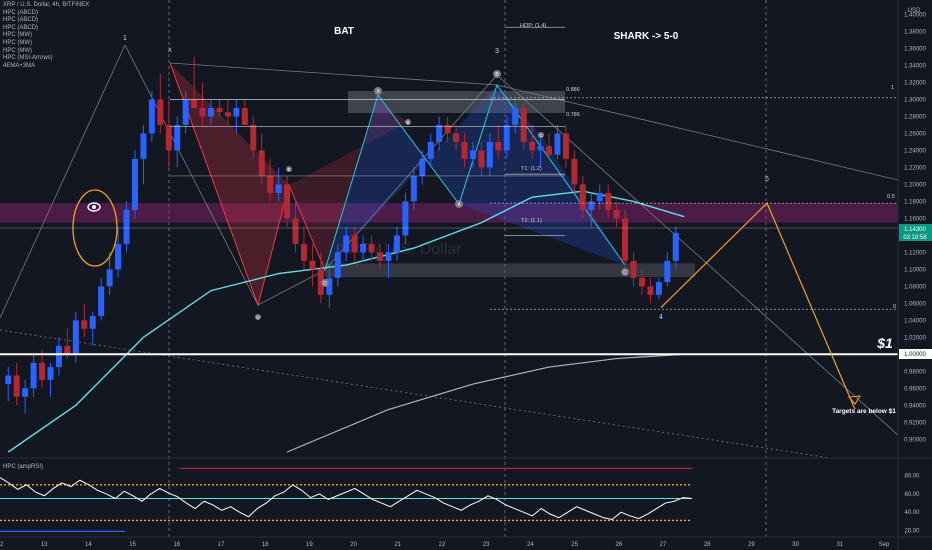 The width and height of the screenshot is (932, 550). Describe the element at coordinates (573, 115) in the screenshot. I see `fib-0786-label: 0.786` at that location.